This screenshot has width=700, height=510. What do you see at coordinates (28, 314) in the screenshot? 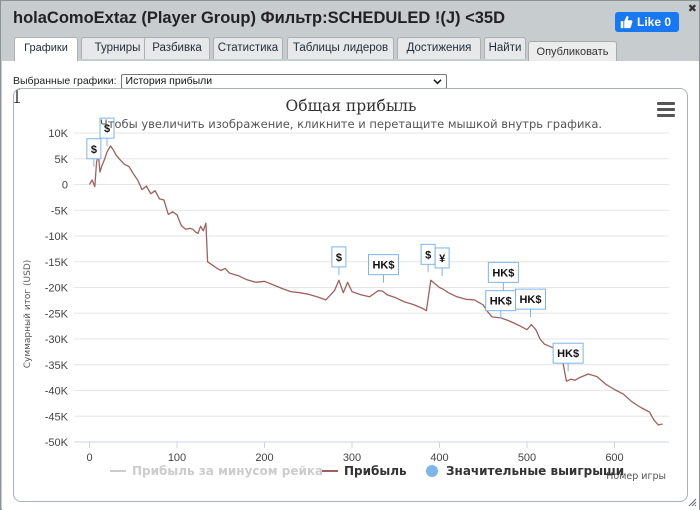
I see `y-axis-title: Суммарный итог (USD)` at bounding box center [28, 314].